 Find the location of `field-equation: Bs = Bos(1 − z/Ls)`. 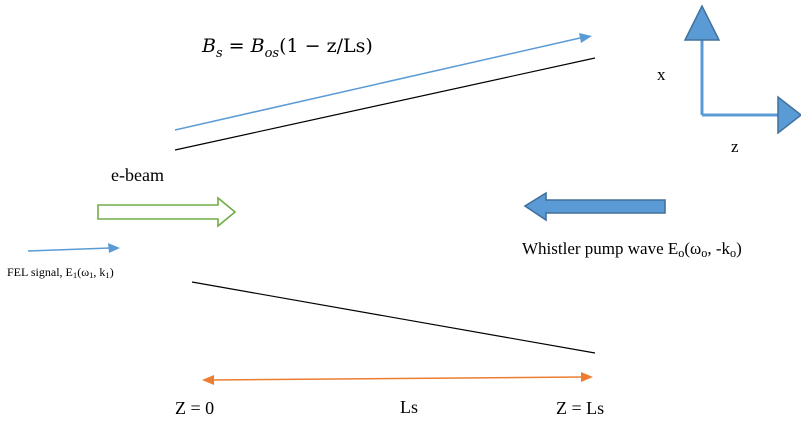

field-equation: Bs = Bos(1 − z/Ls) is located at coordinates (287, 48).